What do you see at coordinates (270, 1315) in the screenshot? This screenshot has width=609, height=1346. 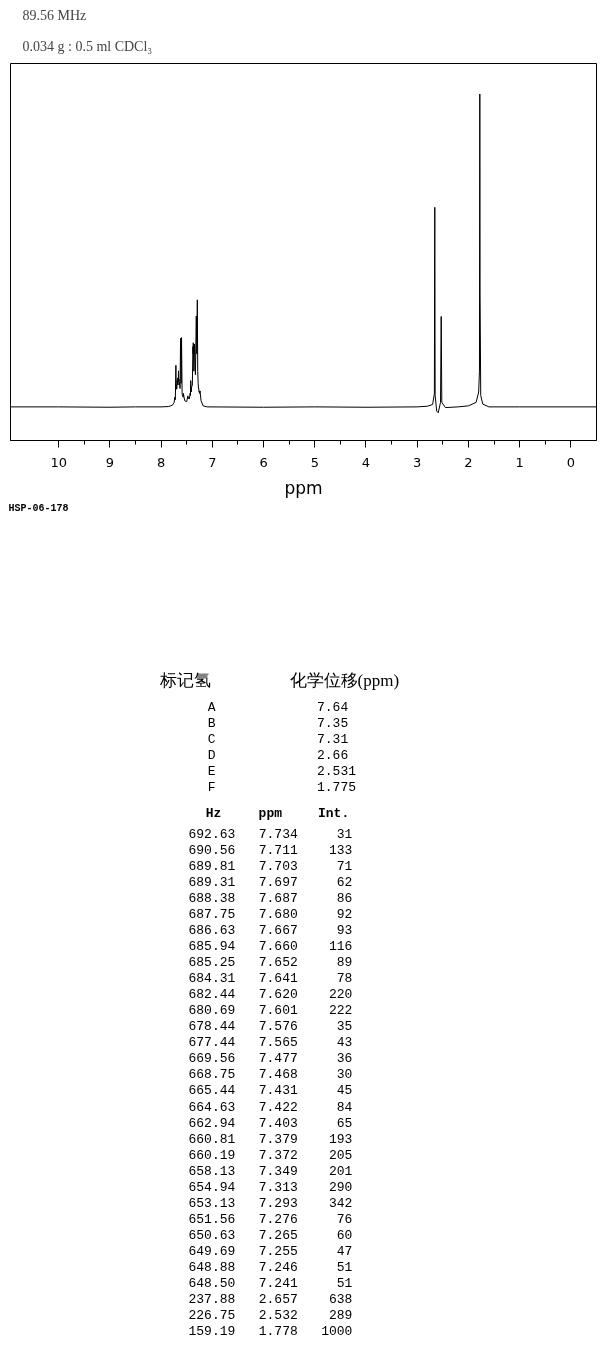 I see `text: 226.75 2.532 289` at bounding box center [270, 1315].